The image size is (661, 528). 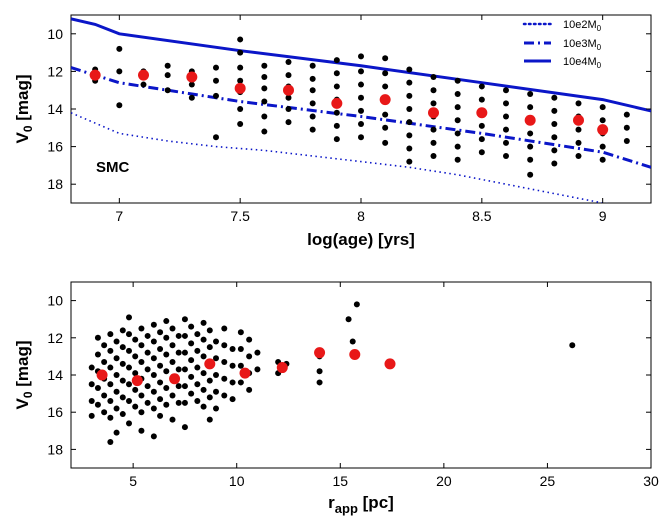 What do you see at coordinates (361, 216) in the screenshot?
I see `x-tick-label: 8` at bounding box center [361, 216].